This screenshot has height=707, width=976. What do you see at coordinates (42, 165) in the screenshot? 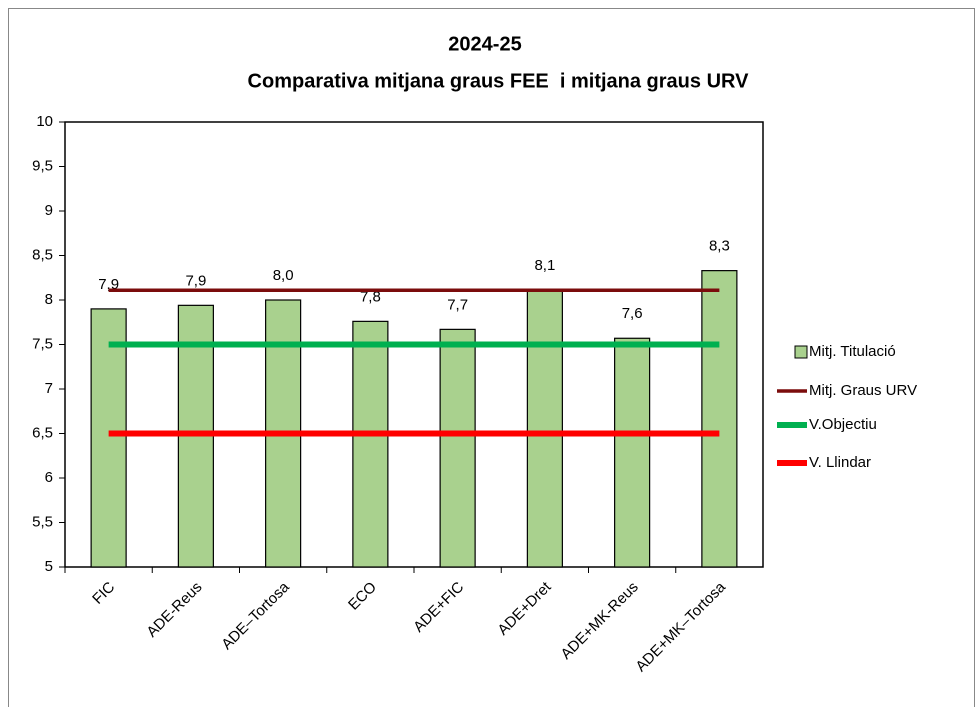
I see `y-tick-label: 9,5` at bounding box center [42, 165].